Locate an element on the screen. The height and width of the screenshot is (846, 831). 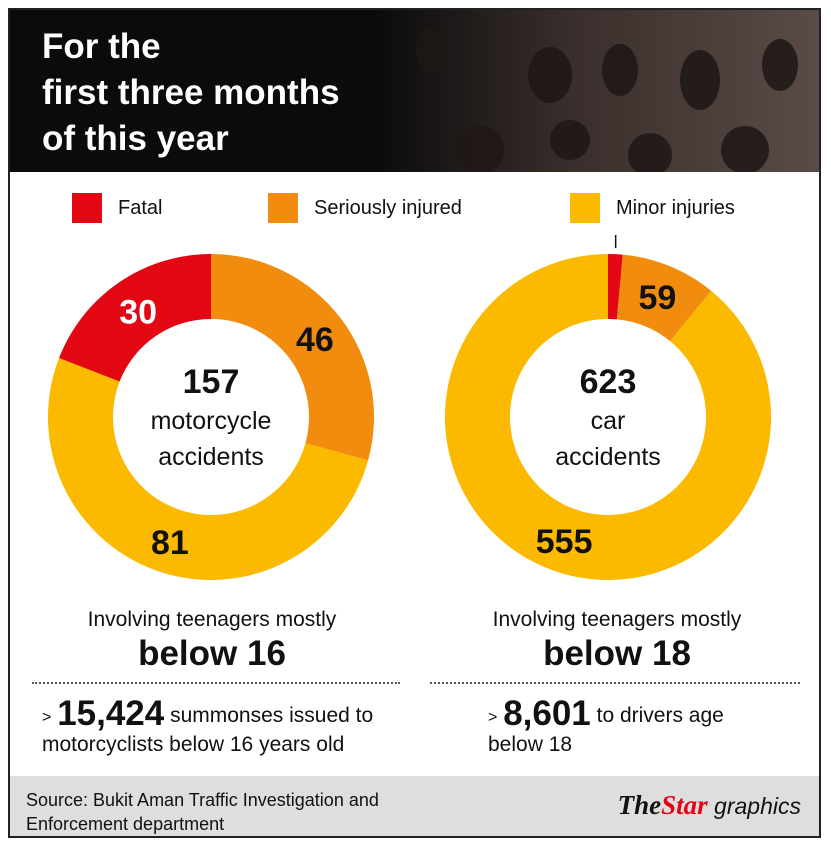
legend-item-seriously-injured: Seriously injured is located at coordinates (365, 208).